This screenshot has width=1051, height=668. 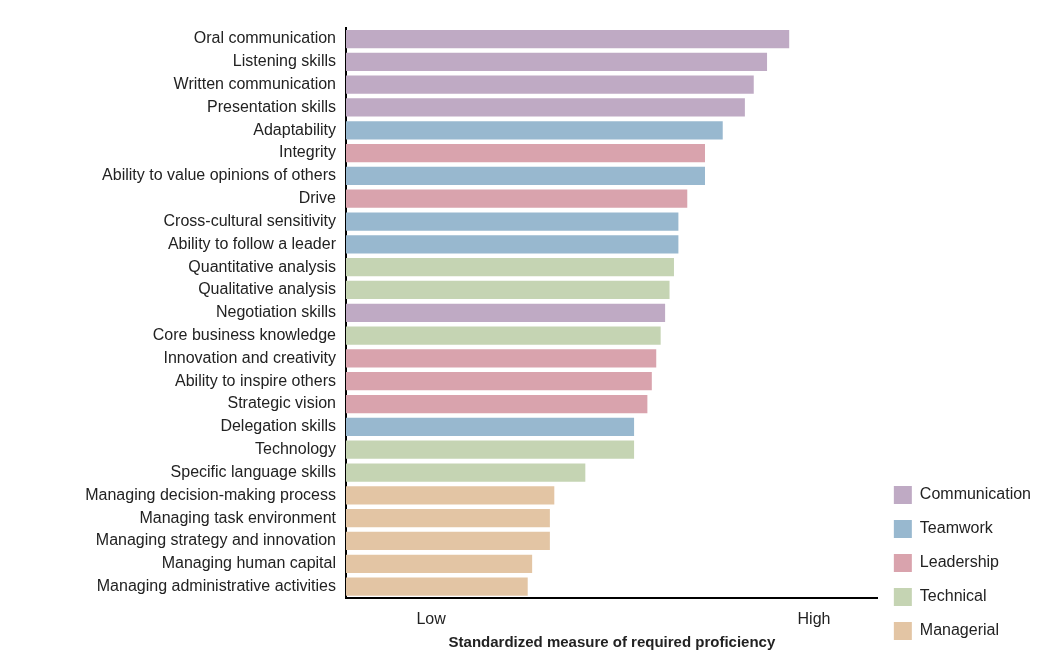 I want to click on y-tick-label: Managing task environment, so click(x=238, y=517).